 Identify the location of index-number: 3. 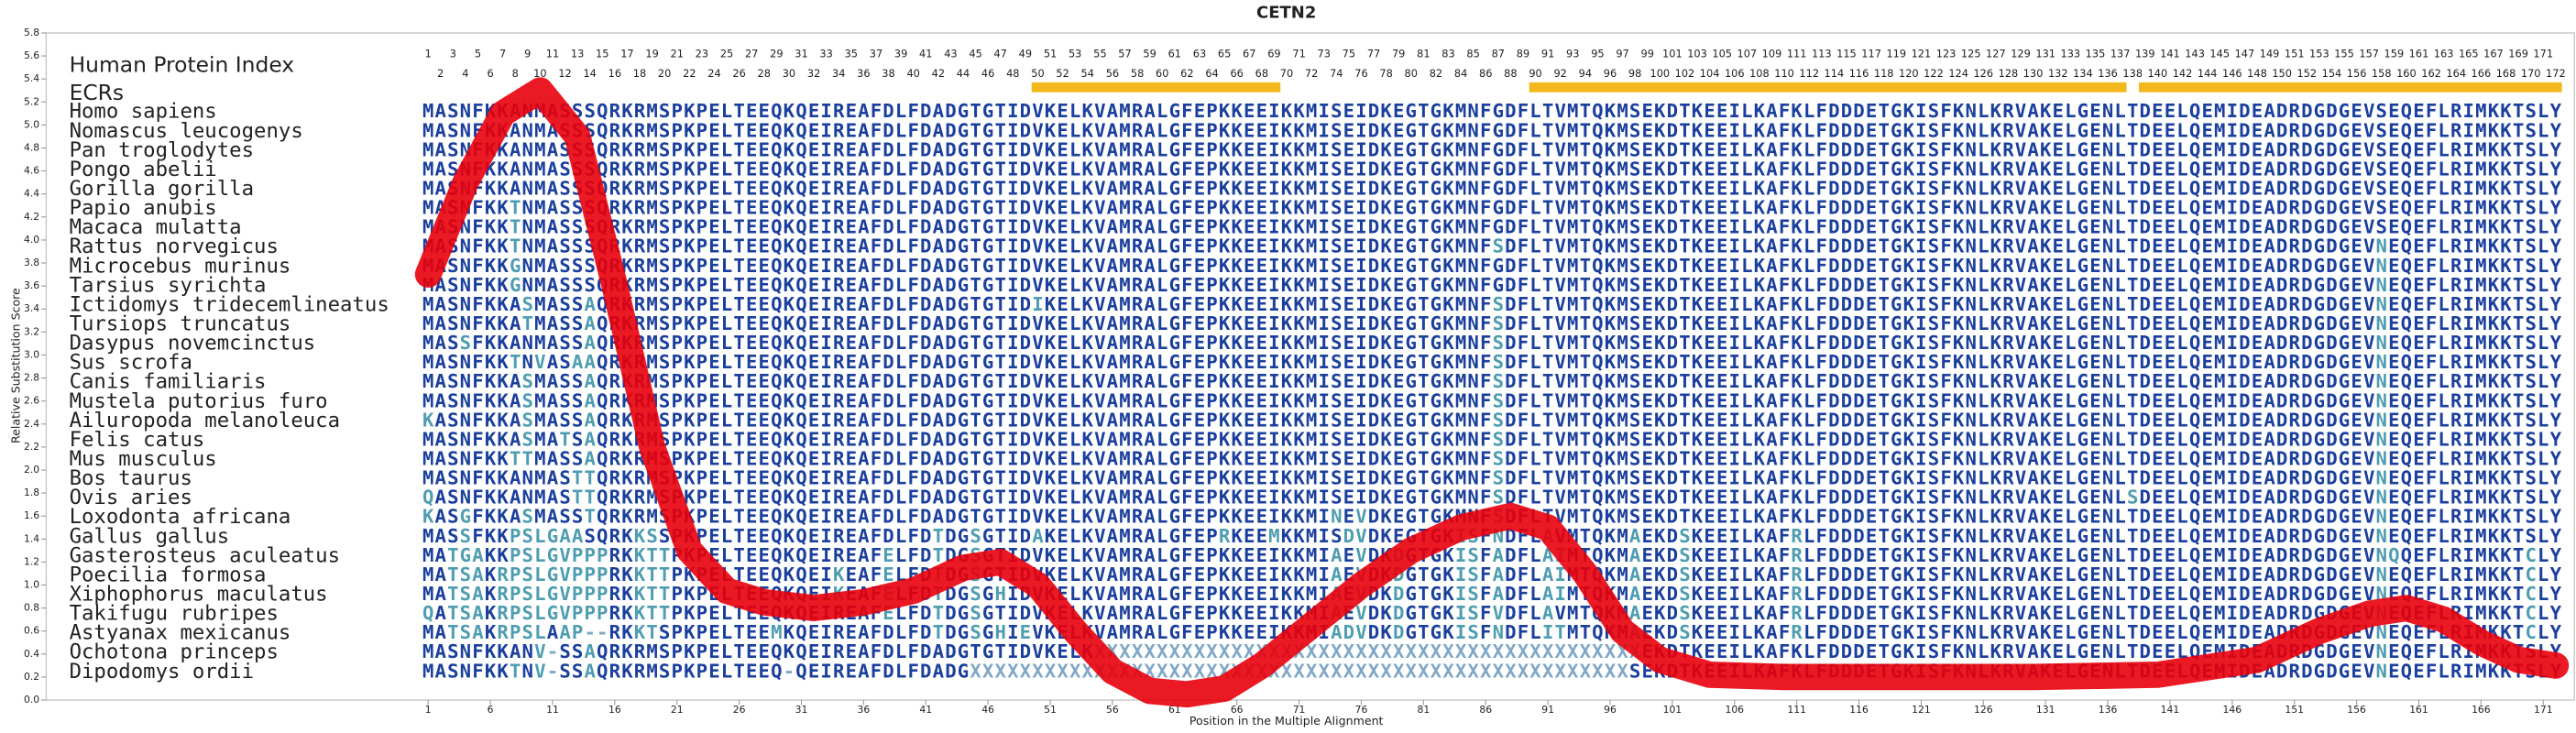
(453, 53).